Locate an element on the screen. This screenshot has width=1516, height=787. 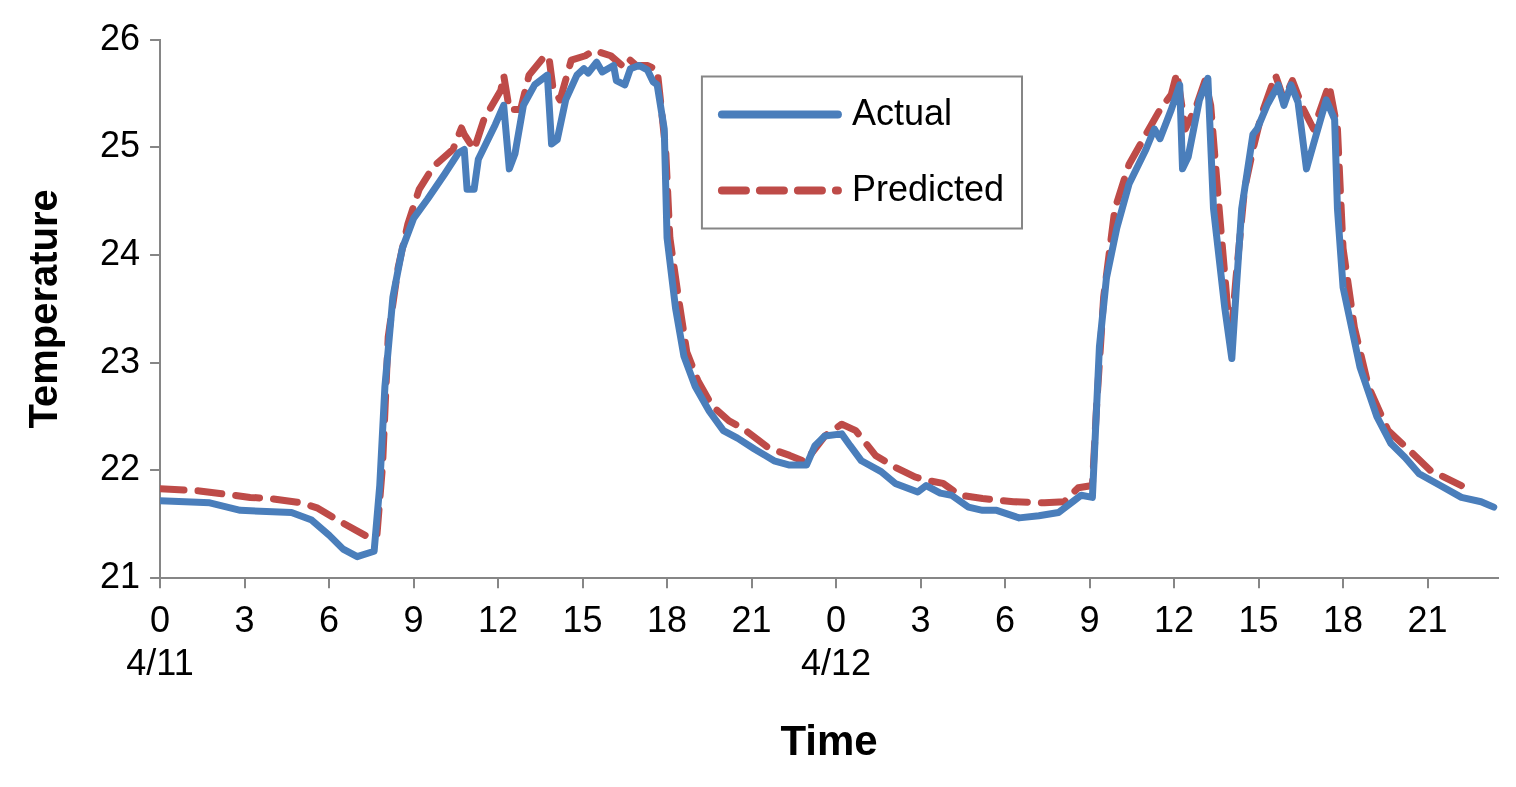
y-tick-label: 24 is located at coordinates (120, 252).